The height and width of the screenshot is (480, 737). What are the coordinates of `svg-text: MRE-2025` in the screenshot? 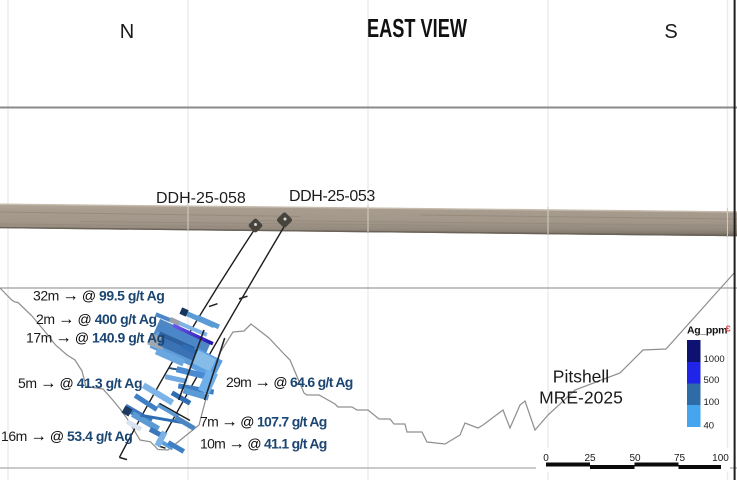 It's located at (581, 398).